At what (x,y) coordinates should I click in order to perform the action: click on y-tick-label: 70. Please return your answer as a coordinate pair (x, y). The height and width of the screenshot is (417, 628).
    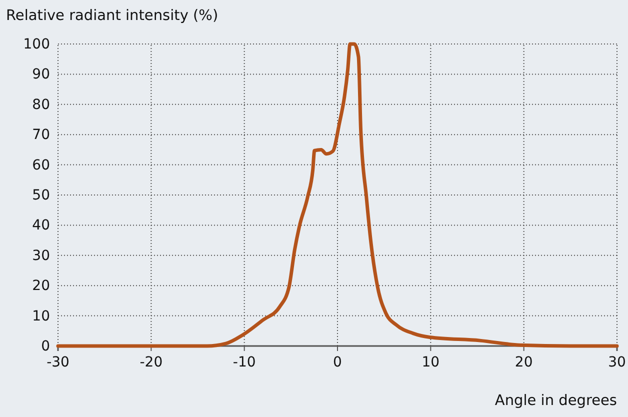
    Looking at the image, I should click on (41, 135).